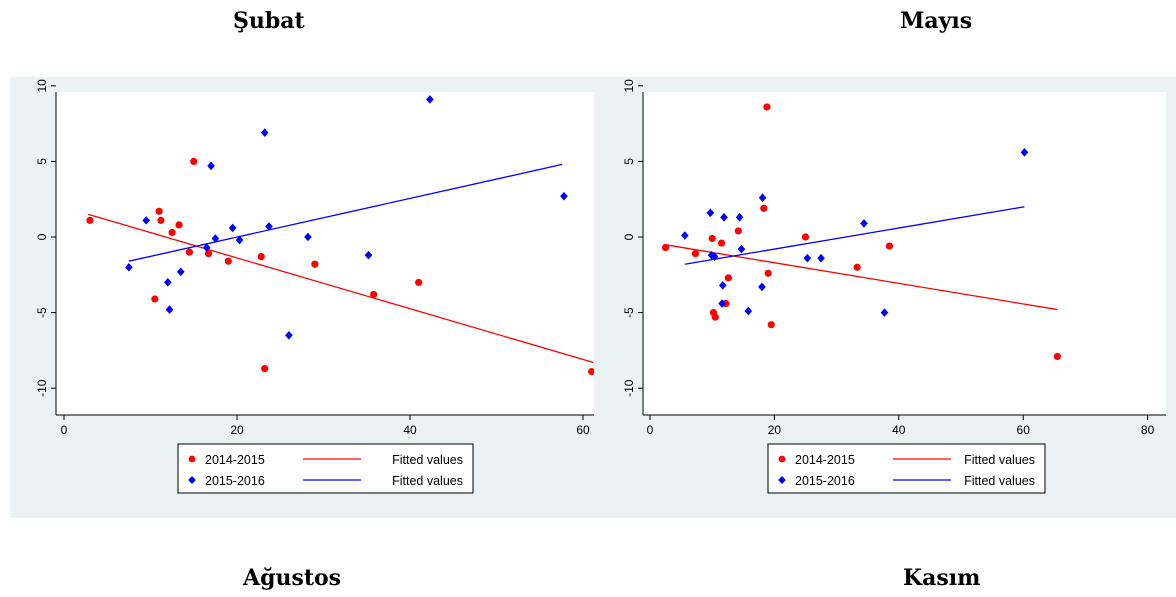 The height and width of the screenshot is (597, 1176). I want to click on heading-subat: Şubat, so click(269, 21).